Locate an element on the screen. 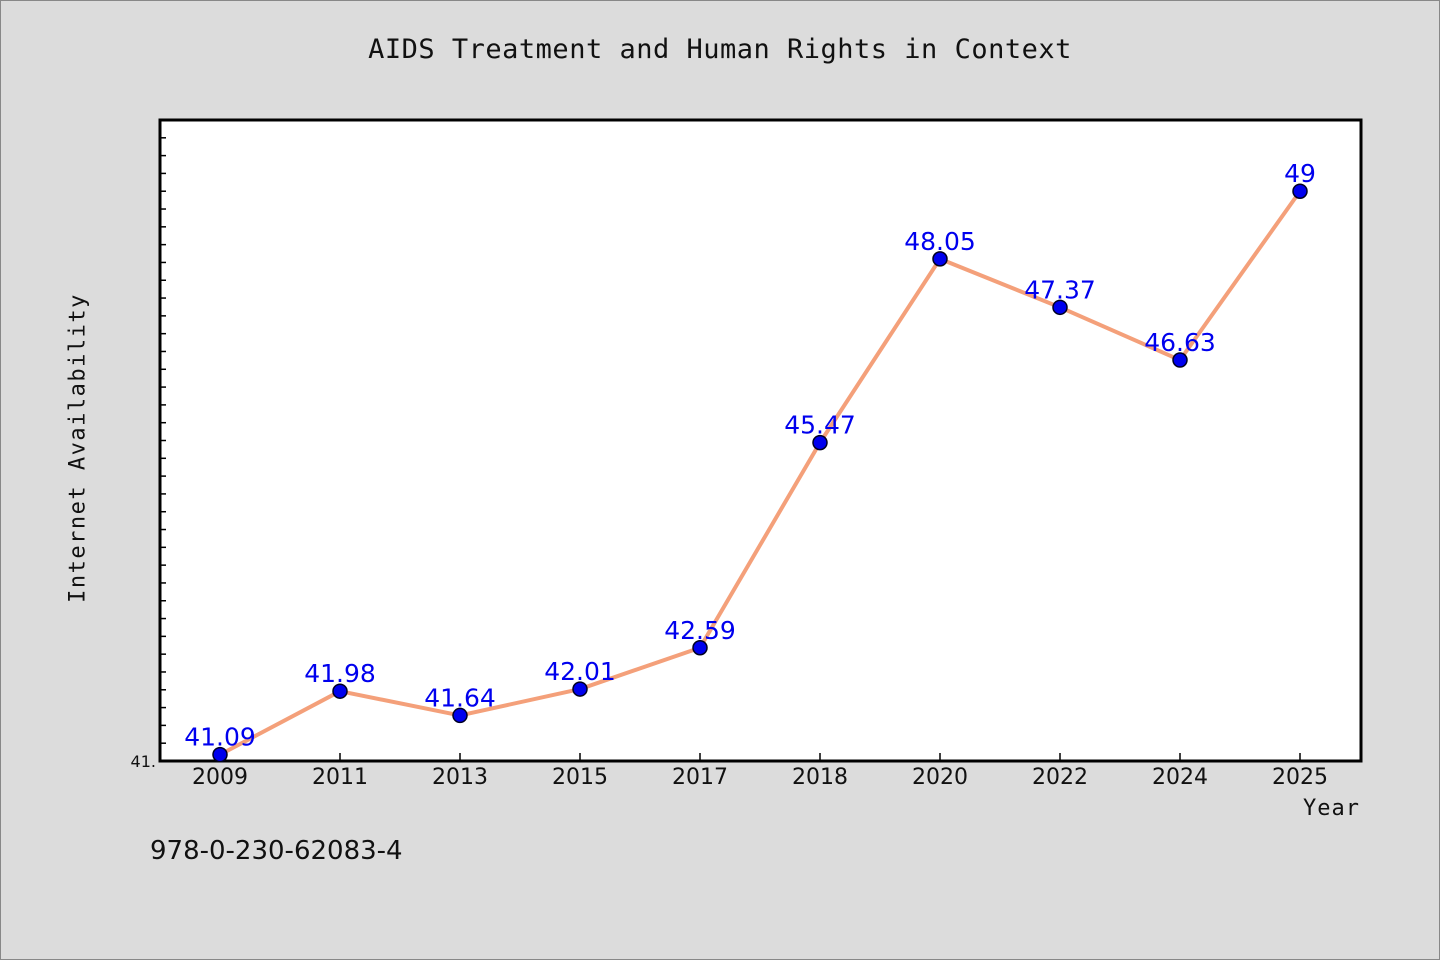 The image size is (1440, 960). data-label: 41.64 is located at coordinates (460, 697).